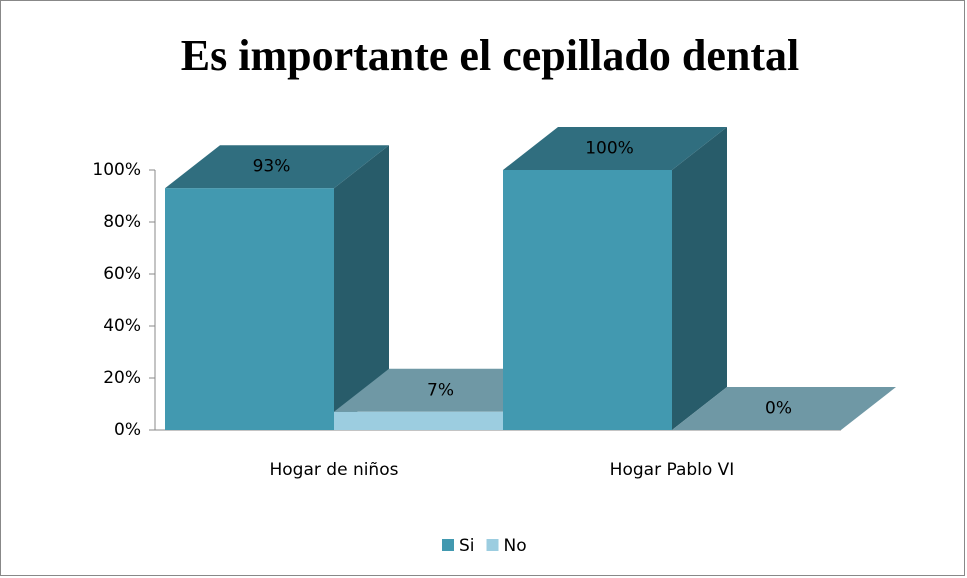  I want to click on x-tick-label: Hogar de niños, so click(334, 470).